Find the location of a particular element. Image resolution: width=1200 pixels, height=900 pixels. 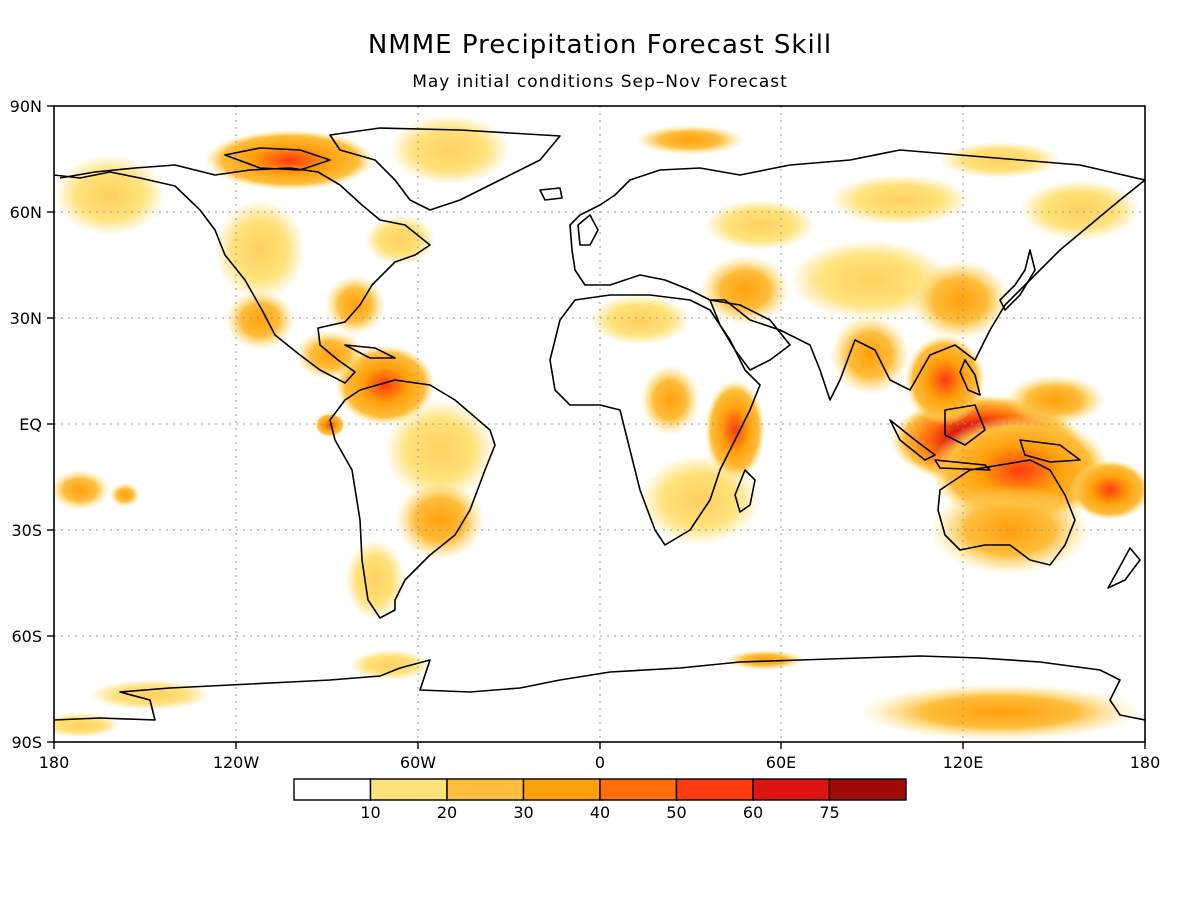

lat-tick-label: 90N is located at coordinates (26, 106).